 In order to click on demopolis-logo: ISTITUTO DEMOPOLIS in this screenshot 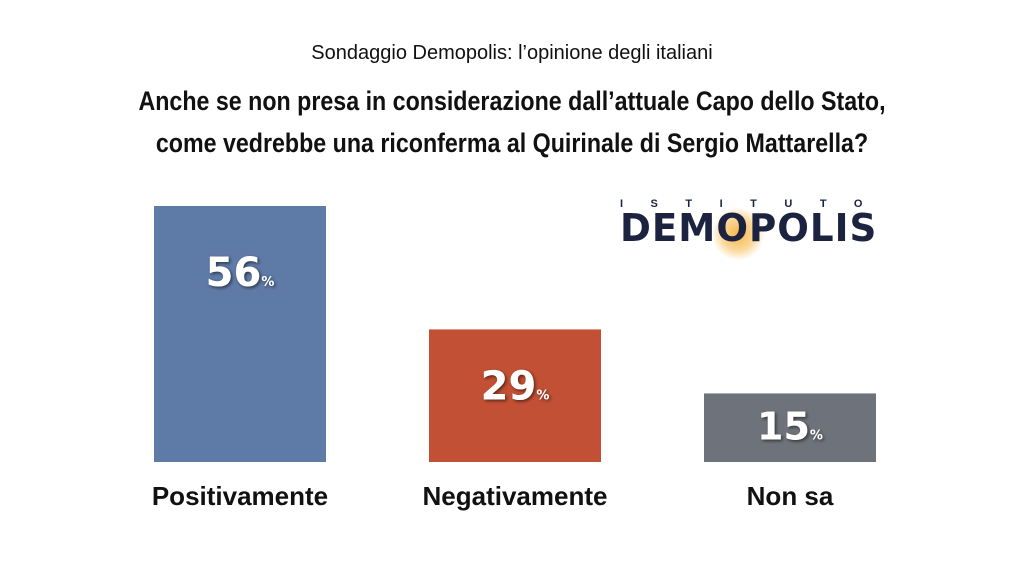, I will do `click(755, 229)`.